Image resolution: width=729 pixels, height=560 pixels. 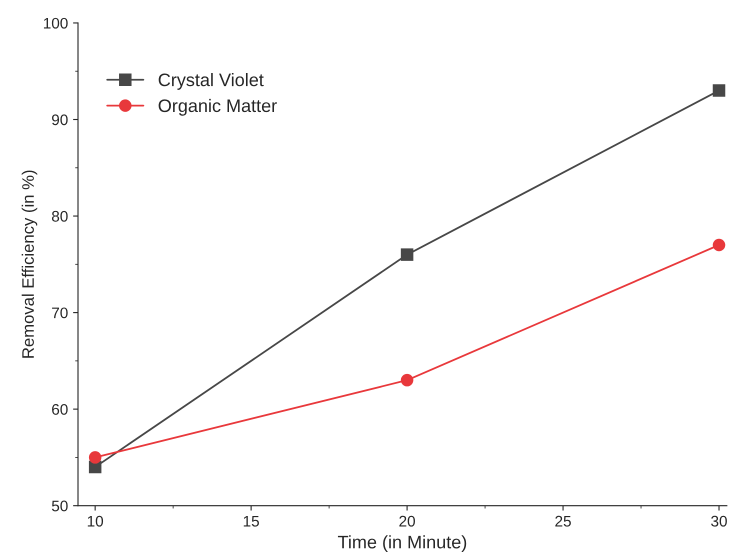 What do you see at coordinates (211, 81) in the screenshot?
I see `legend-label: Crystal Violet` at bounding box center [211, 81].